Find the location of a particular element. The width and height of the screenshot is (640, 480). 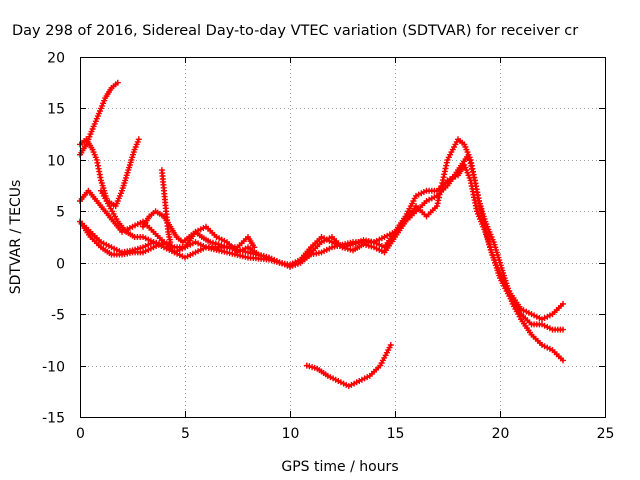

y-axis-label: SDTVAR / TECUs is located at coordinates (16, 237).